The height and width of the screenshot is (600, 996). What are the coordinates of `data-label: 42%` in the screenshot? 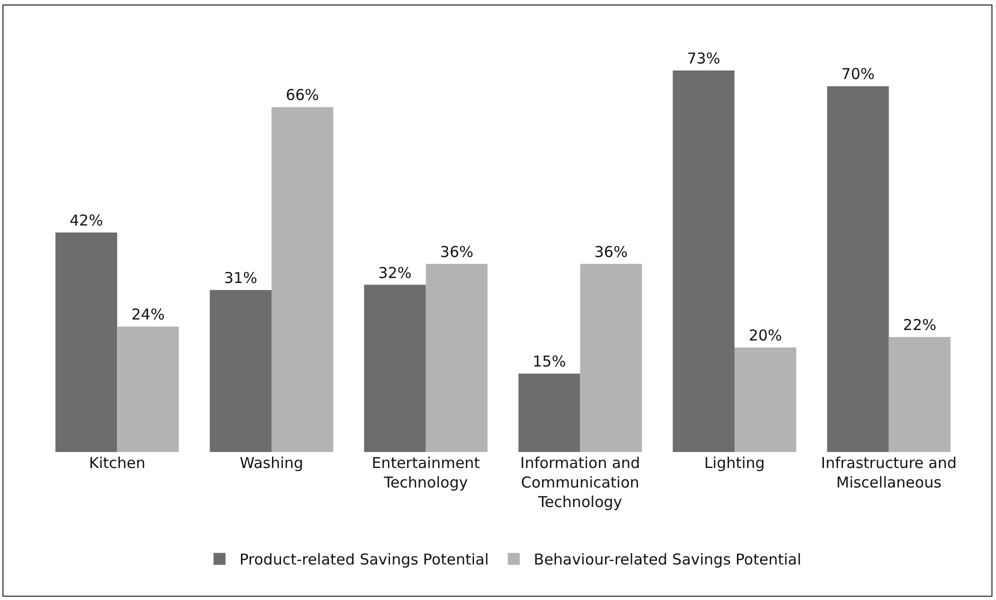 It's located at (86, 221).